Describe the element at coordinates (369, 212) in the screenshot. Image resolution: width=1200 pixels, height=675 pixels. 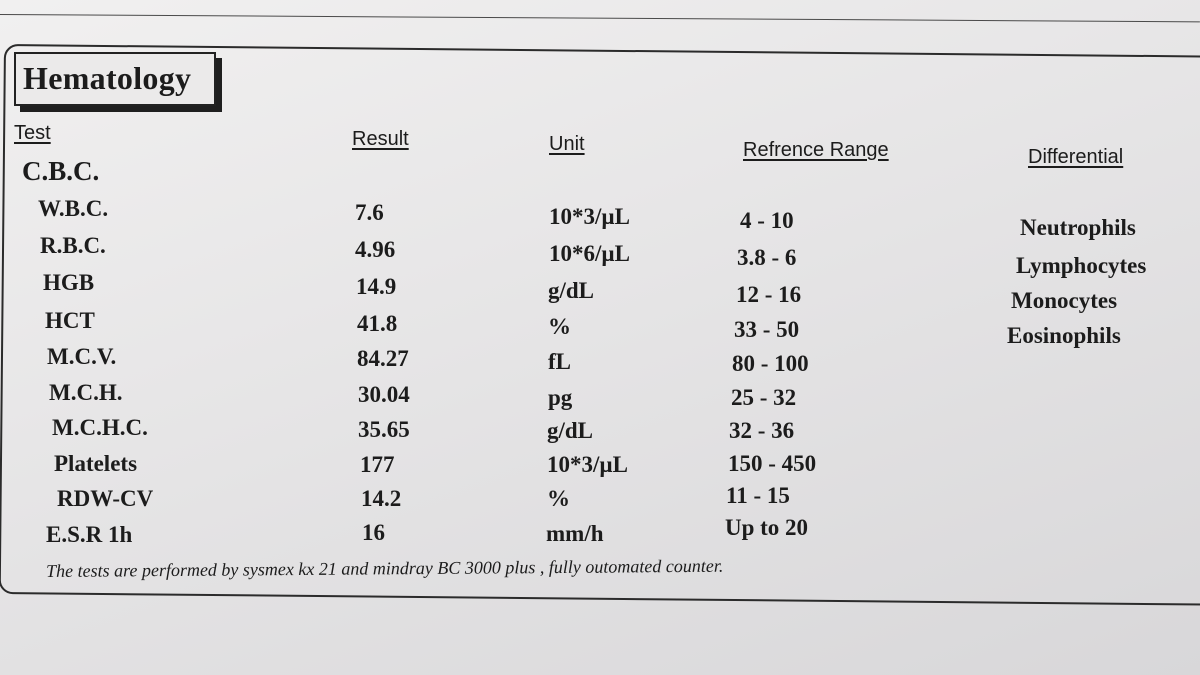
I see `row-result: 7.6` at that location.